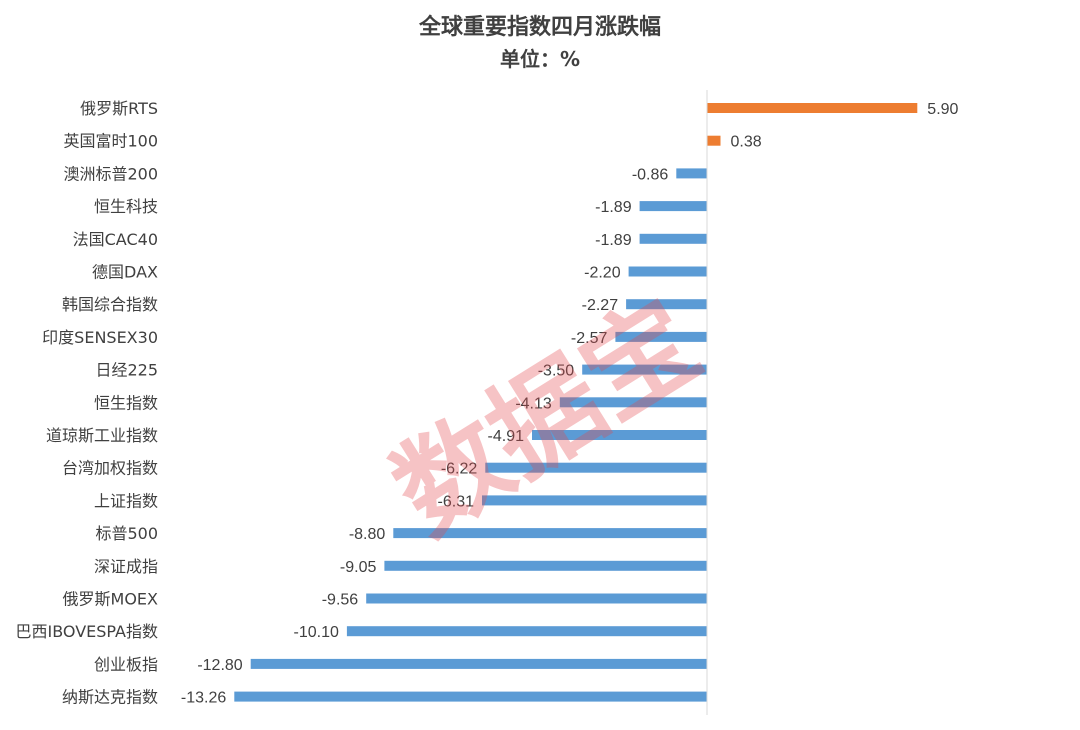 The width and height of the screenshot is (1080, 730). What do you see at coordinates (100, 337) in the screenshot?
I see `category-label: 印度SENSEX30` at bounding box center [100, 337].